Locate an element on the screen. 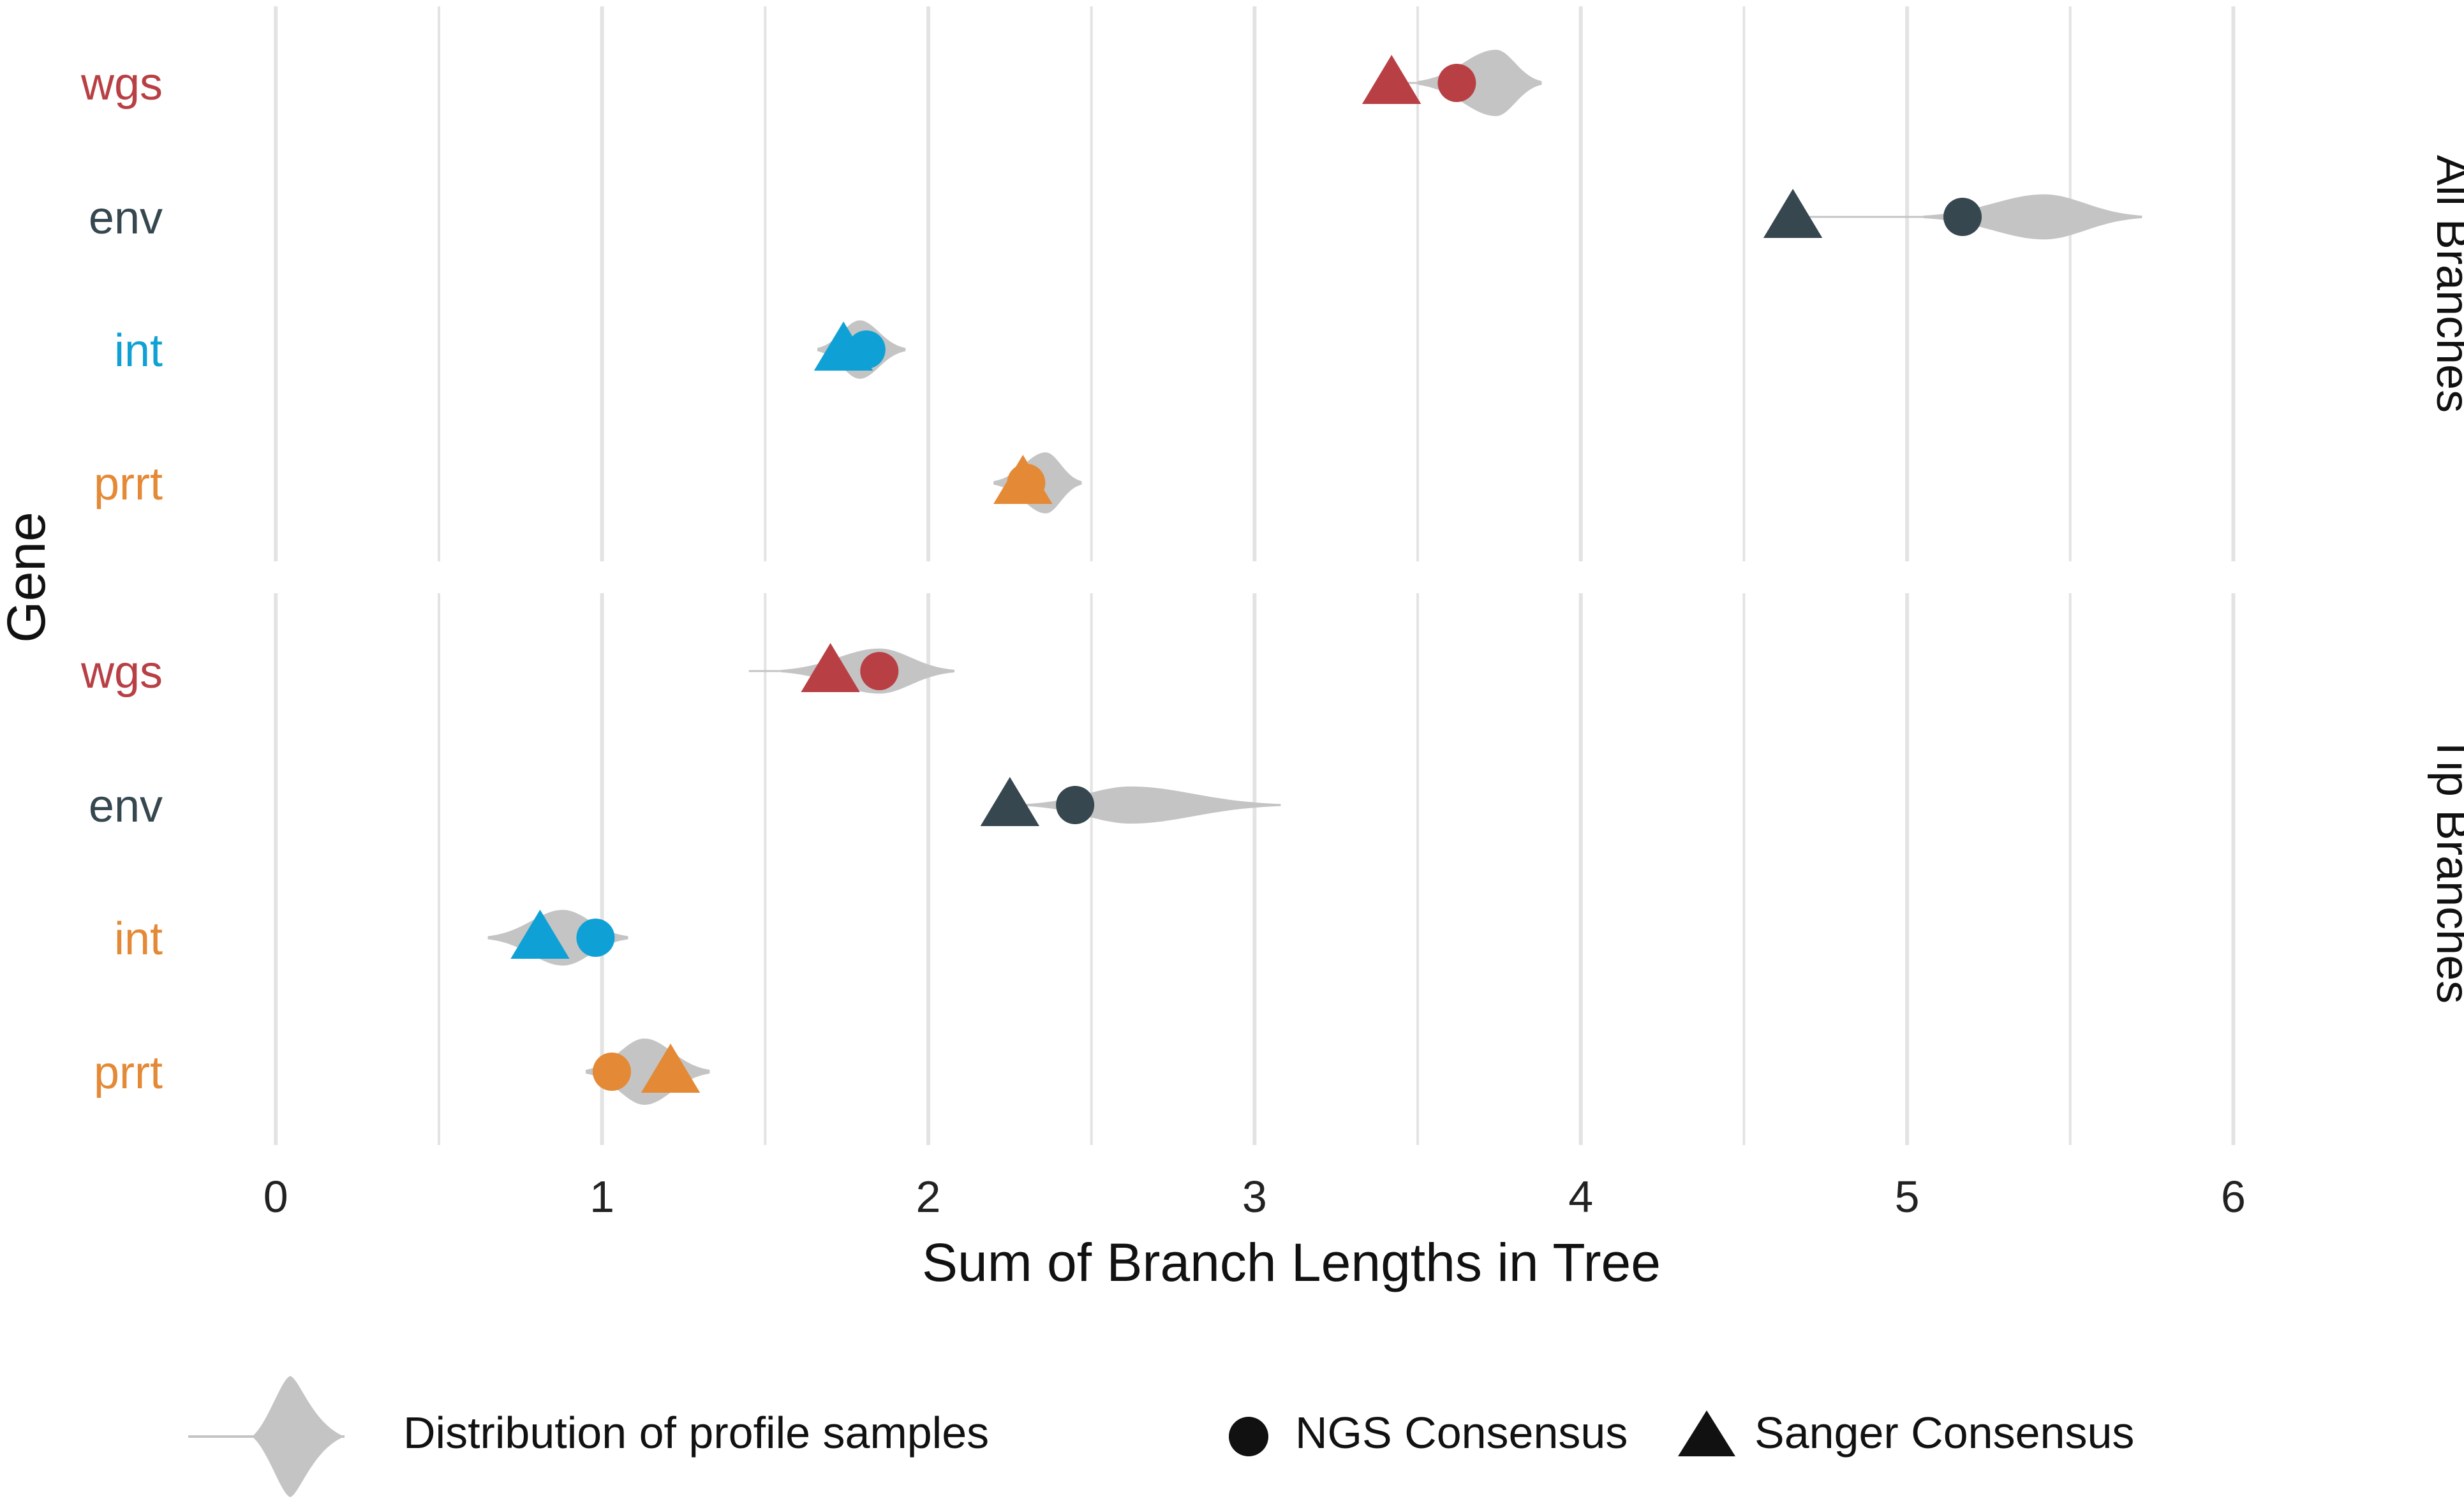 The width and height of the screenshot is (2464, 1508). legend-distribution-key is located at coordinates (267, 1436).